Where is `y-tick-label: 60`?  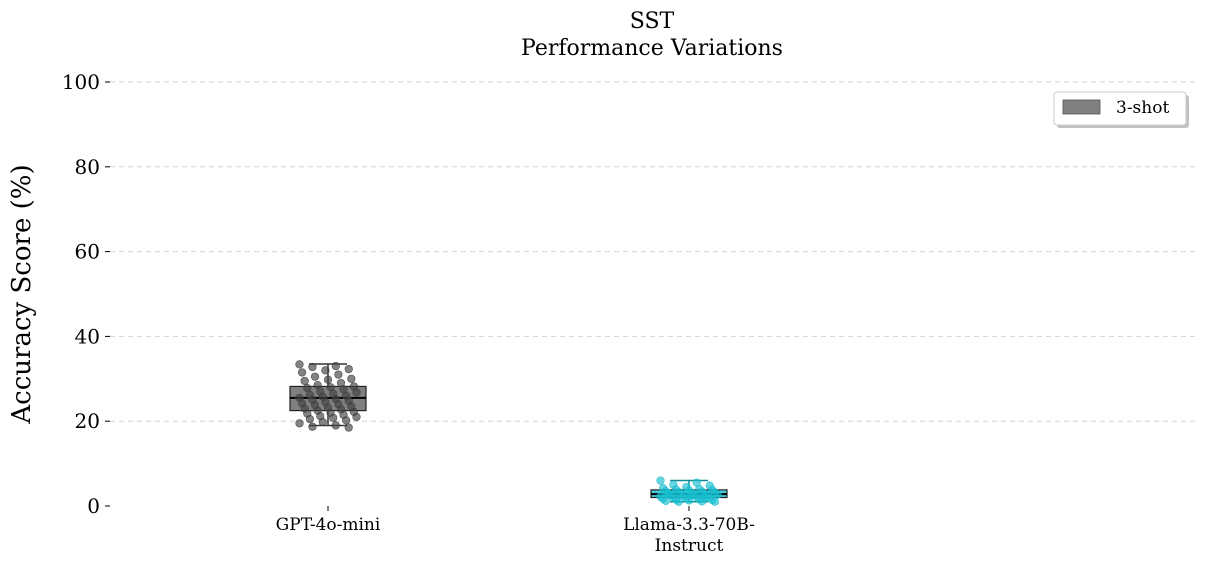
y-tick-label: 60 is located at coordinates (87, 252).